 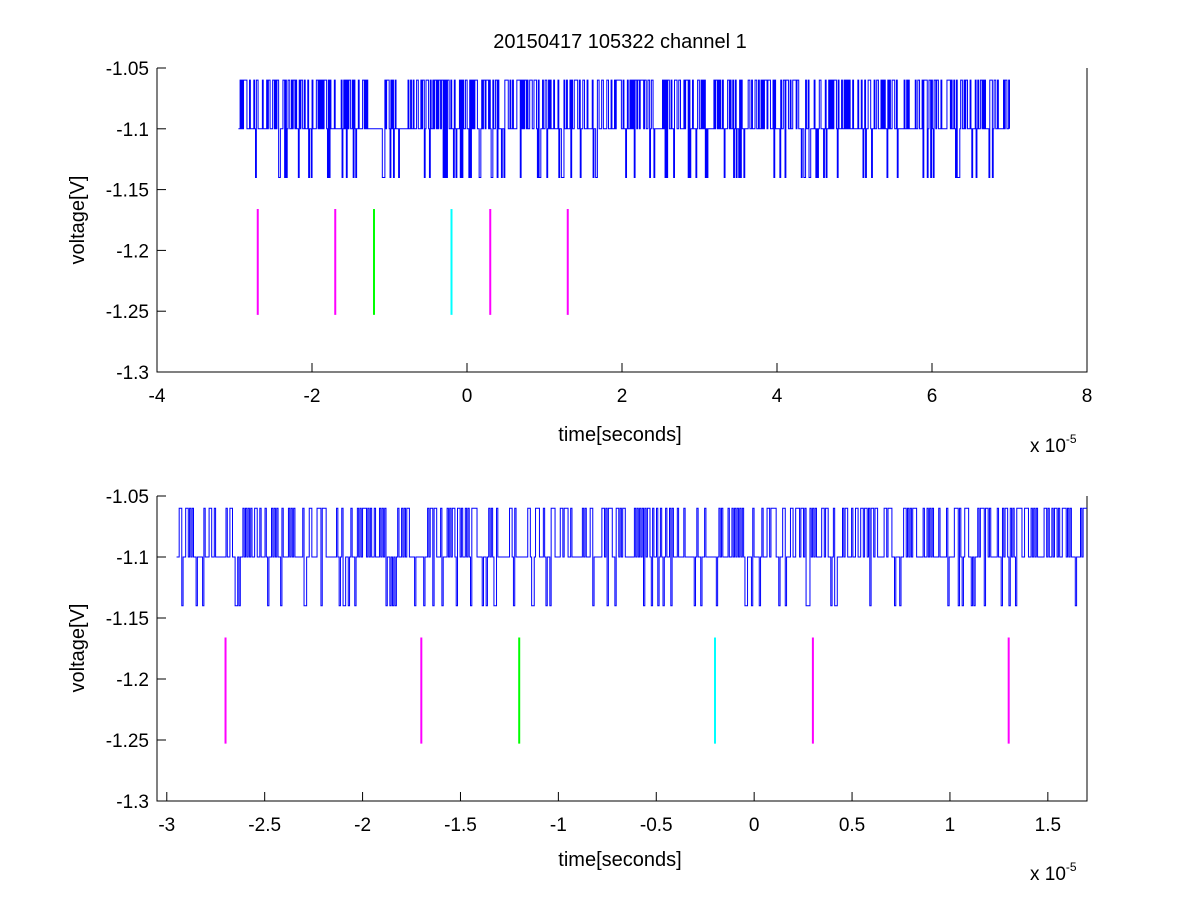 I want to click on top-y-axis-label: voltage[V], so click(x=78, y=220).